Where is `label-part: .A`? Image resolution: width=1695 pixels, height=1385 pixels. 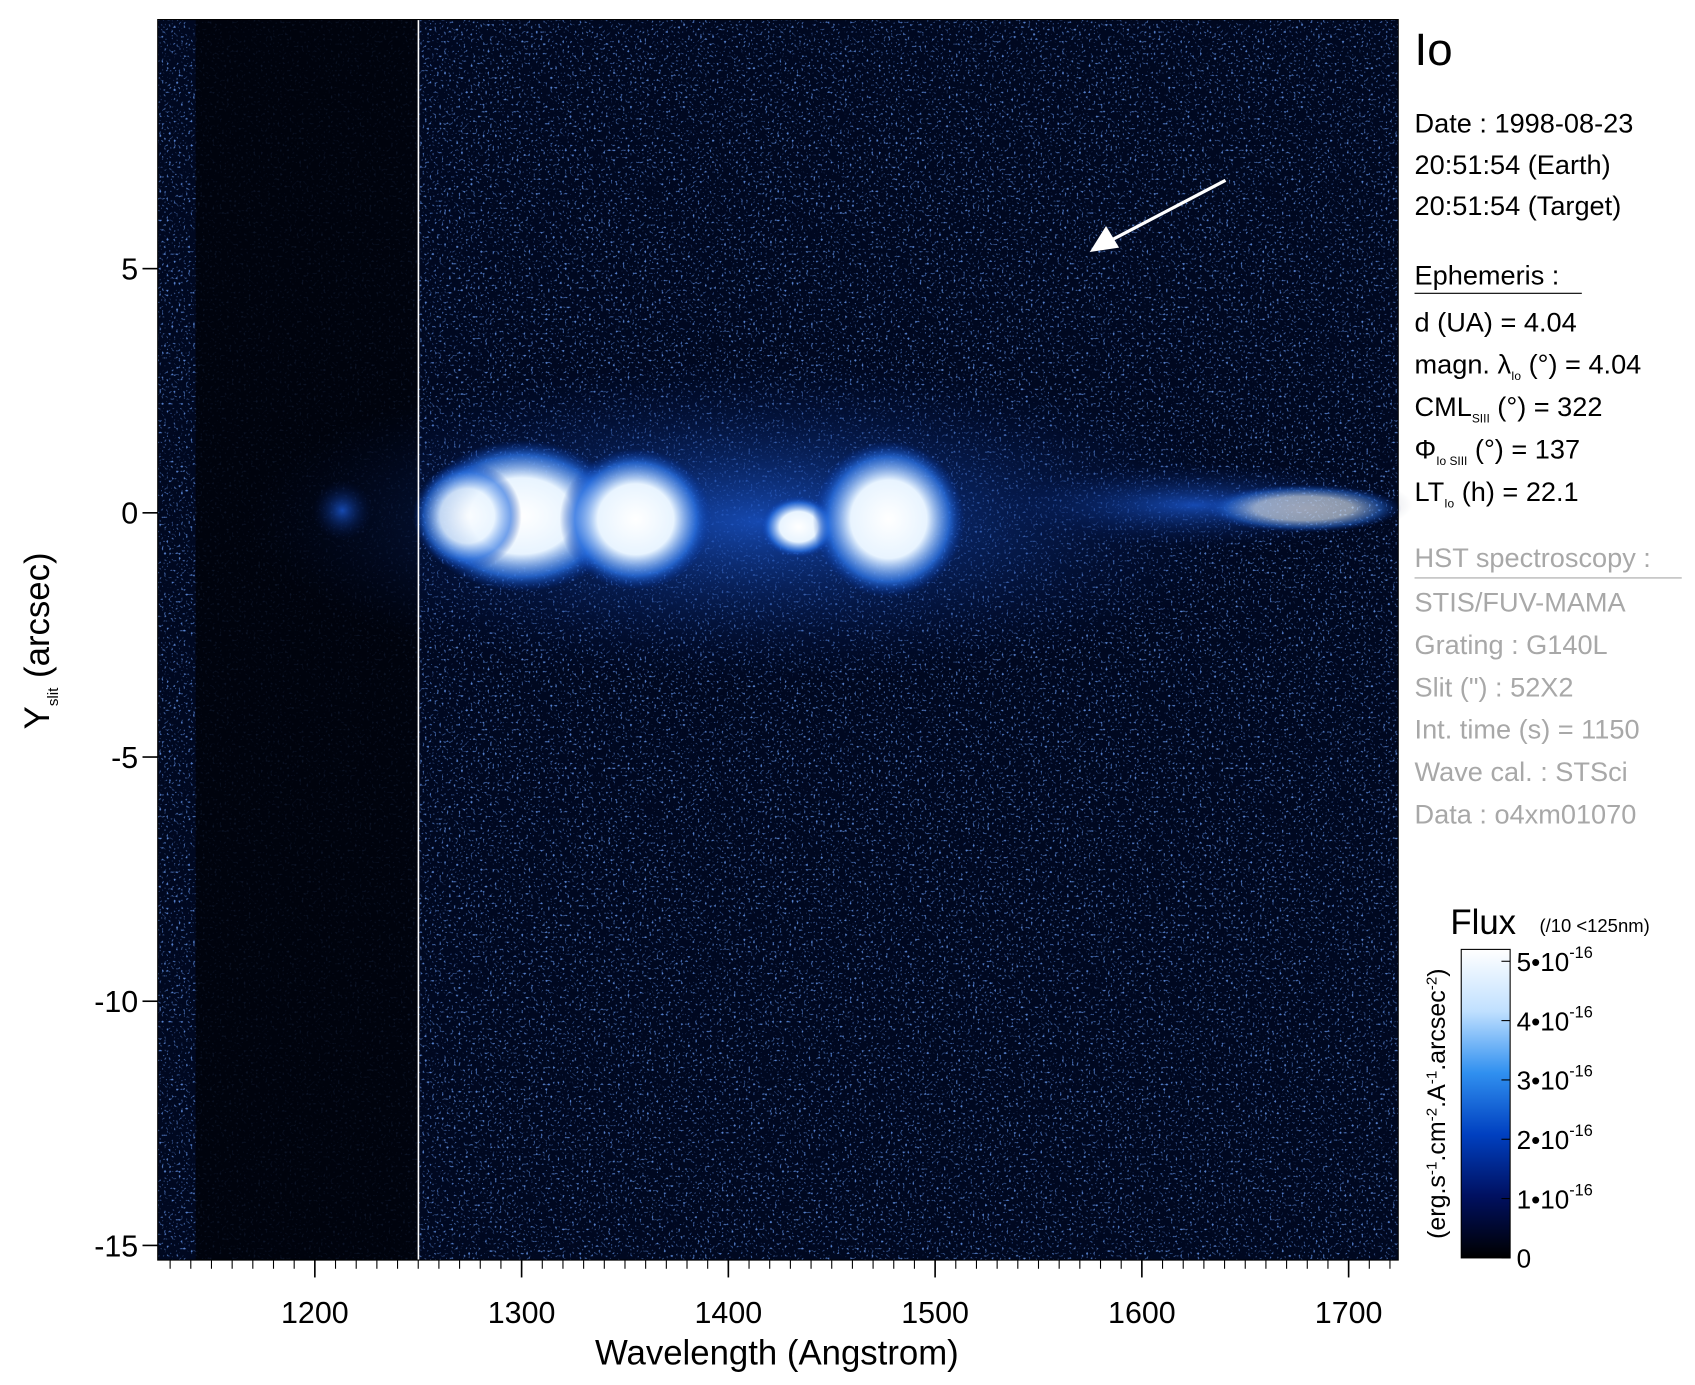 label-part: .A is located at coordinates (1437, 1096).